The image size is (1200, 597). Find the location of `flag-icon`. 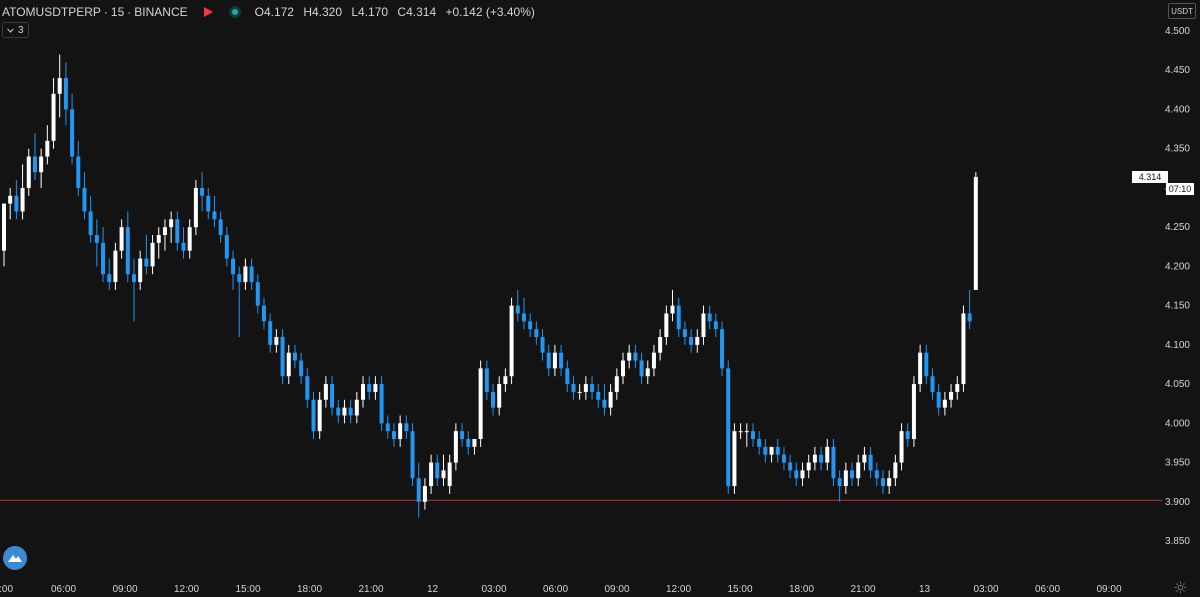

flag-icon is located at coordinates (208, 12).